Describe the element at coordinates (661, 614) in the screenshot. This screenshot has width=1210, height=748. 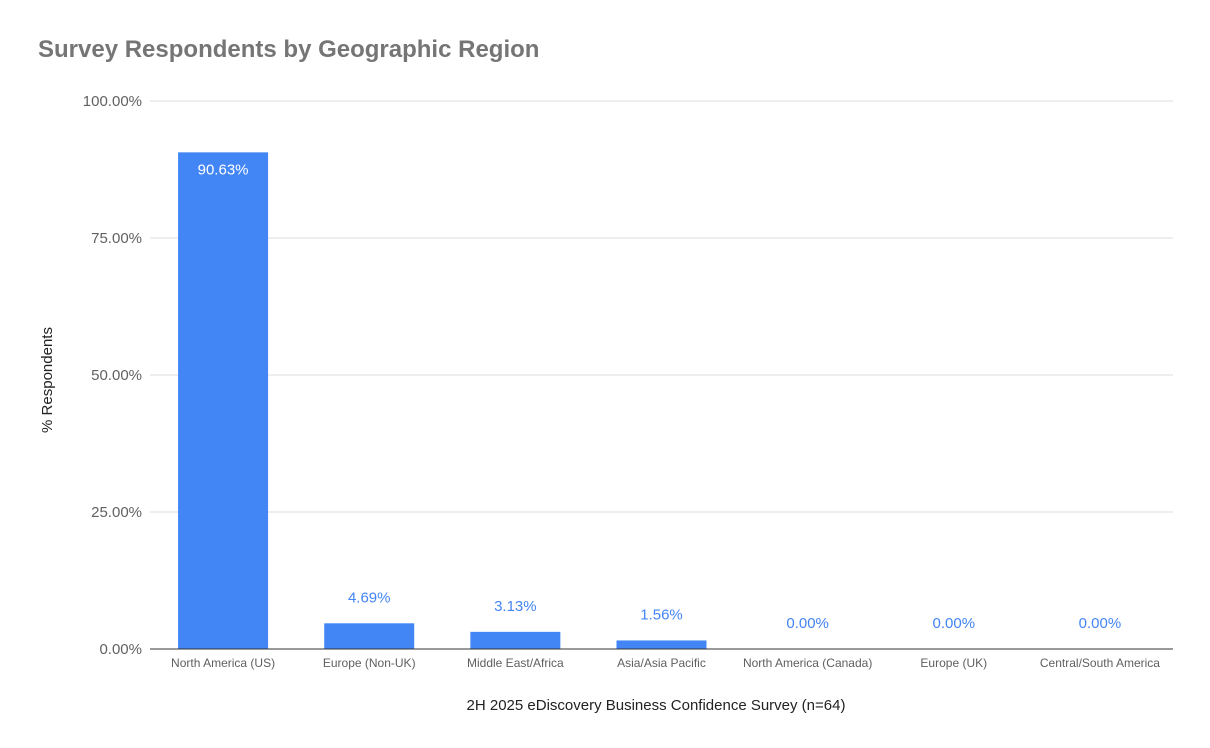
I see `data-label: 1.56%` at that location.